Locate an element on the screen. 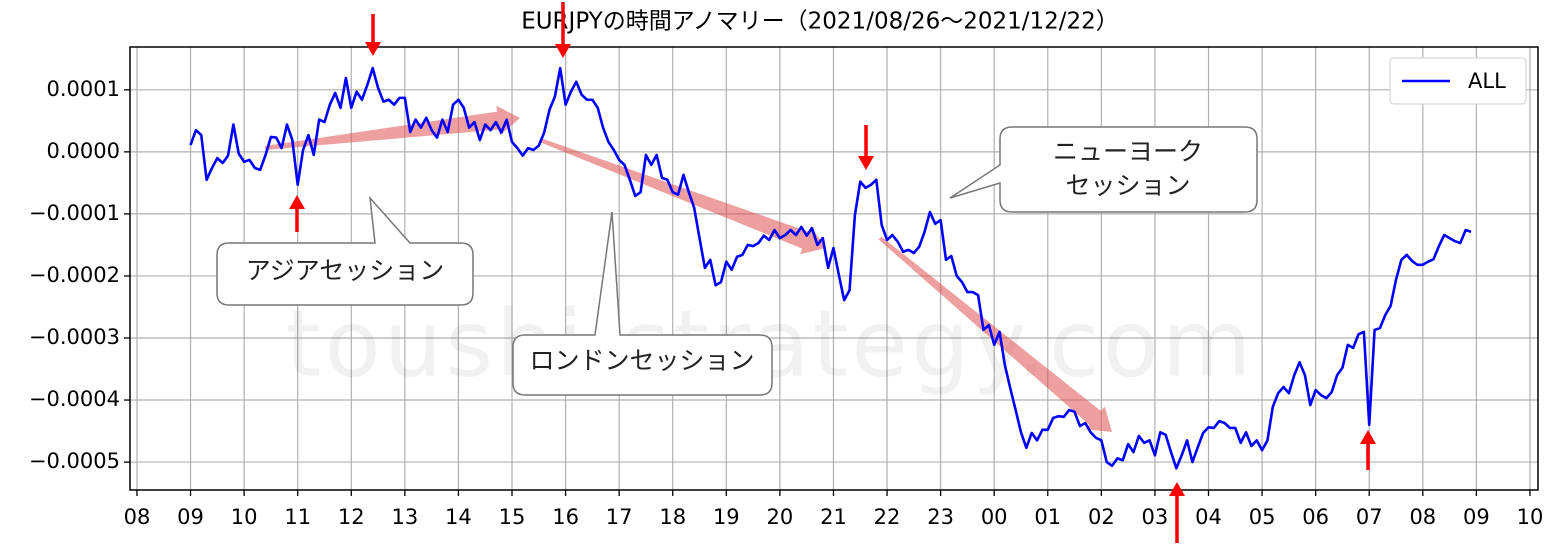 The width and height of the screenshot is (1557, 545). callout-newyork: ニューヨーク セッション is located at coordinates (1103, 169).